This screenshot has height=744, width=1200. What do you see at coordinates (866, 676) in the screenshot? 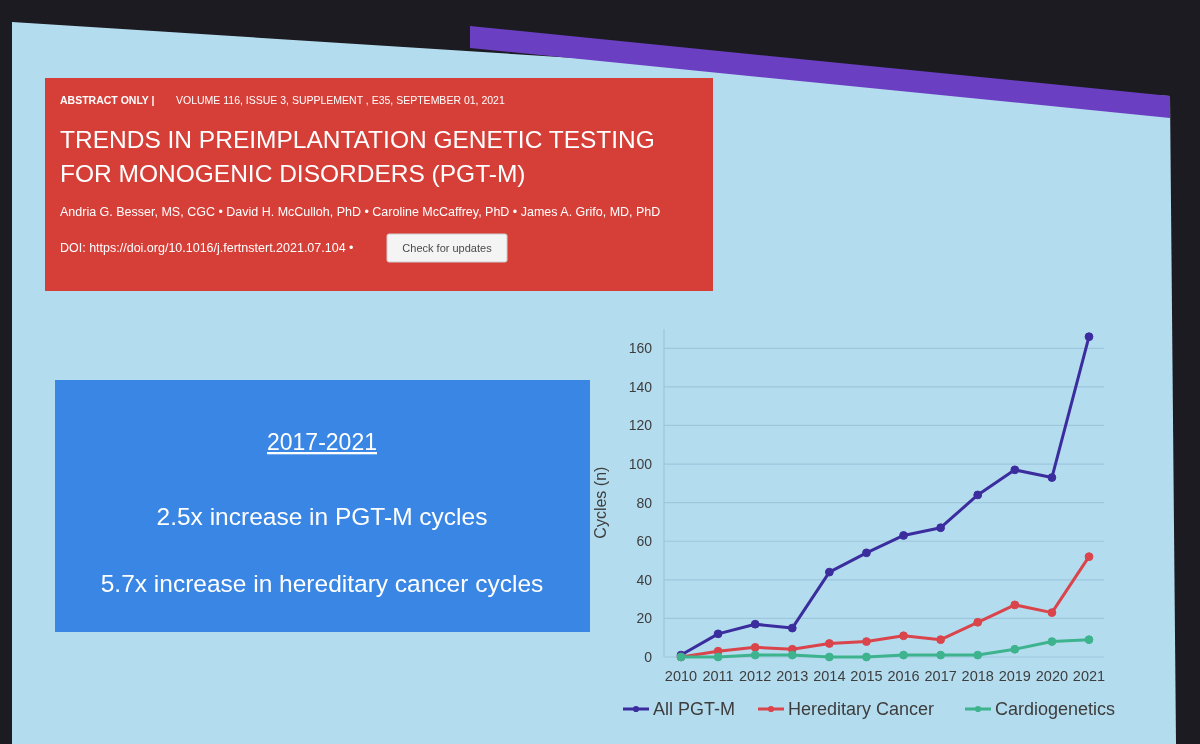
I see `x-tick-label: 2015` at bounding box center [866, 676].